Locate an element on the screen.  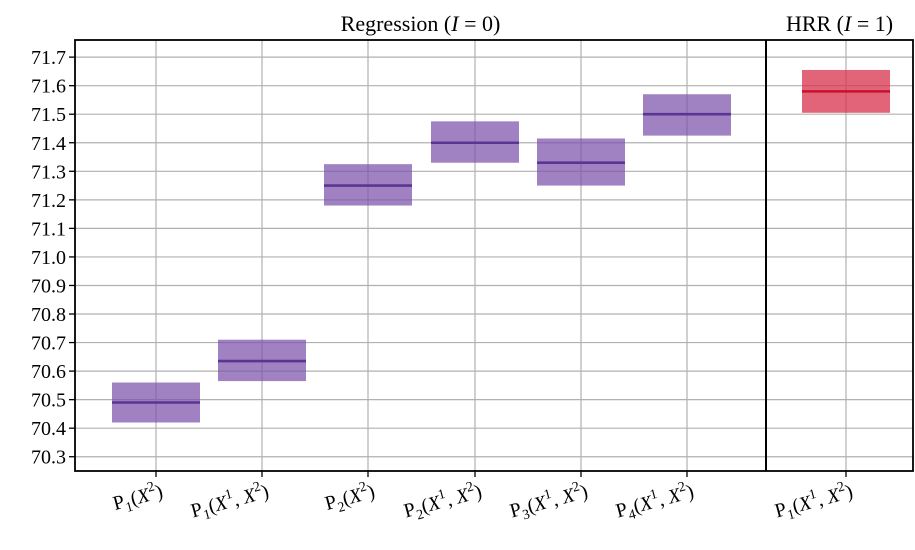
y-tick-label: 70.3 is located at coordinates (48, 458).